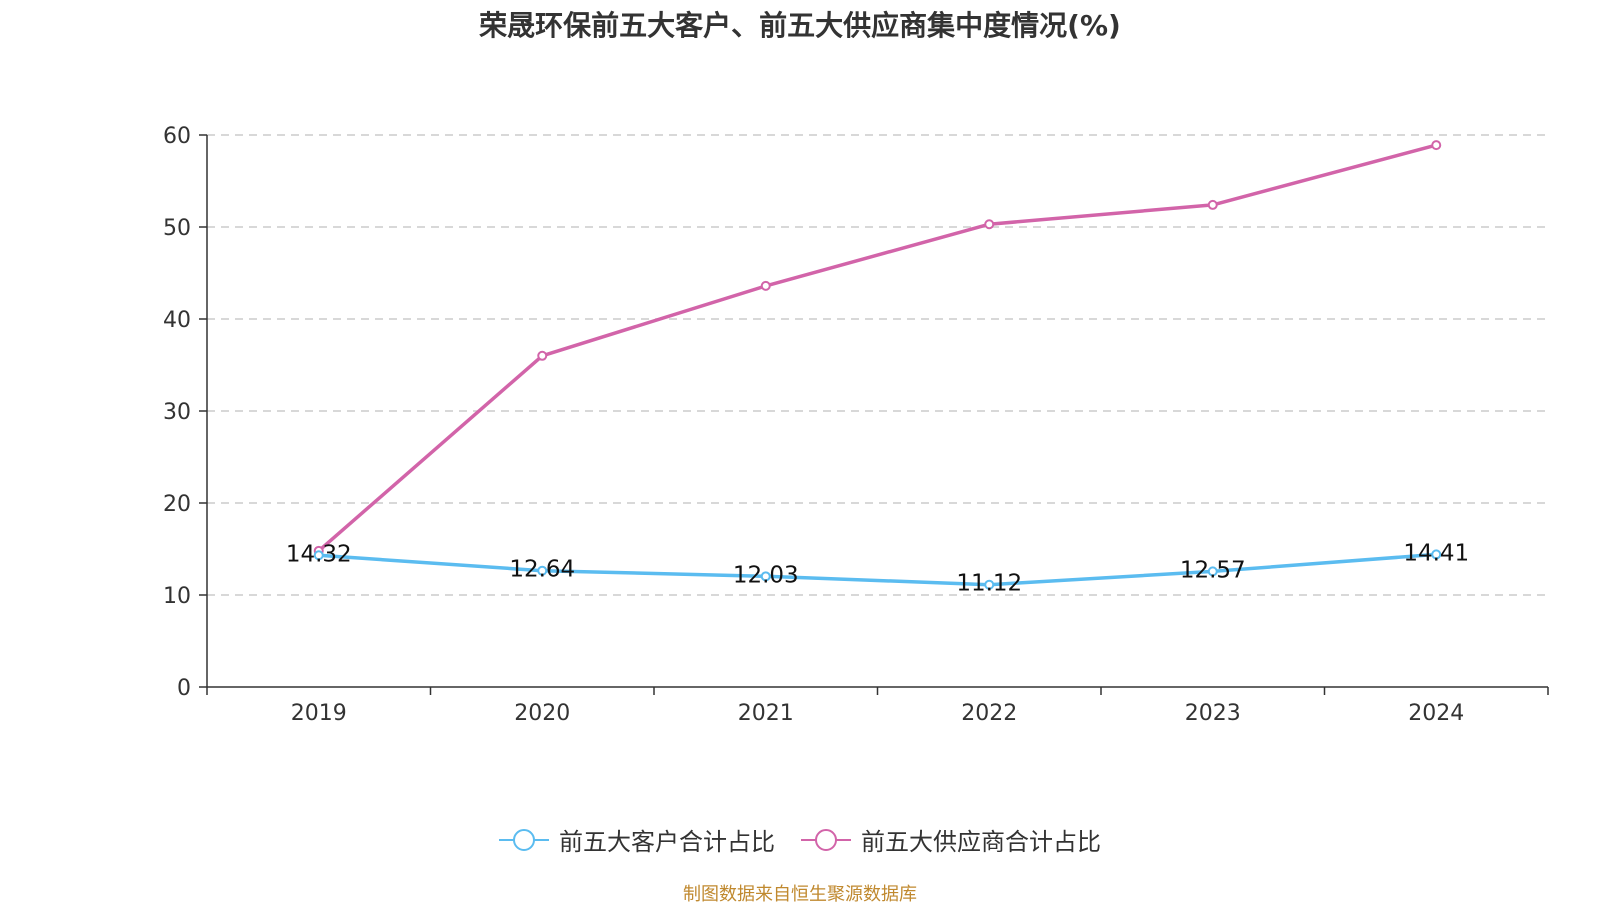 This screenshot has height=906, width=1600. What do you see at coordinates (177, 136) in the screenshot?
I see `y-tick-label: 60` at bounding box center [177, 136].